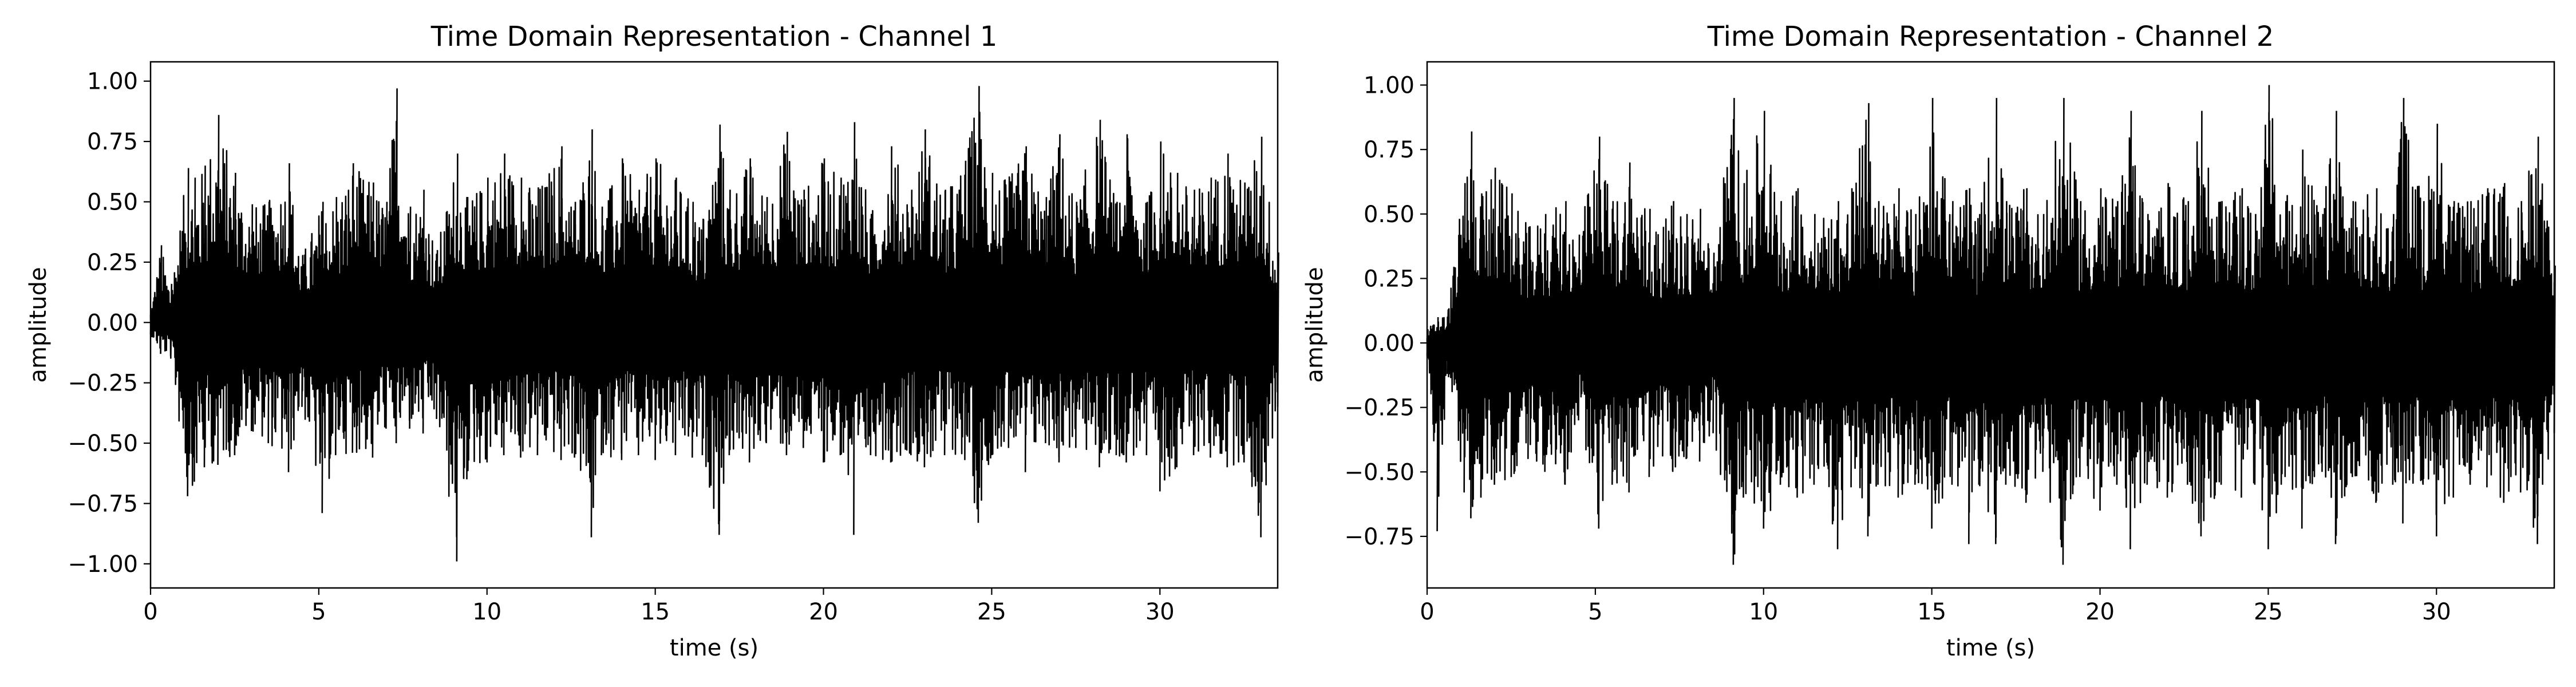  What do you see at coordinates (1990, 37) in the screenshot?
I see `chart-title: Time Domain Representation - Channel 2` at bounding box center [1990, 37].